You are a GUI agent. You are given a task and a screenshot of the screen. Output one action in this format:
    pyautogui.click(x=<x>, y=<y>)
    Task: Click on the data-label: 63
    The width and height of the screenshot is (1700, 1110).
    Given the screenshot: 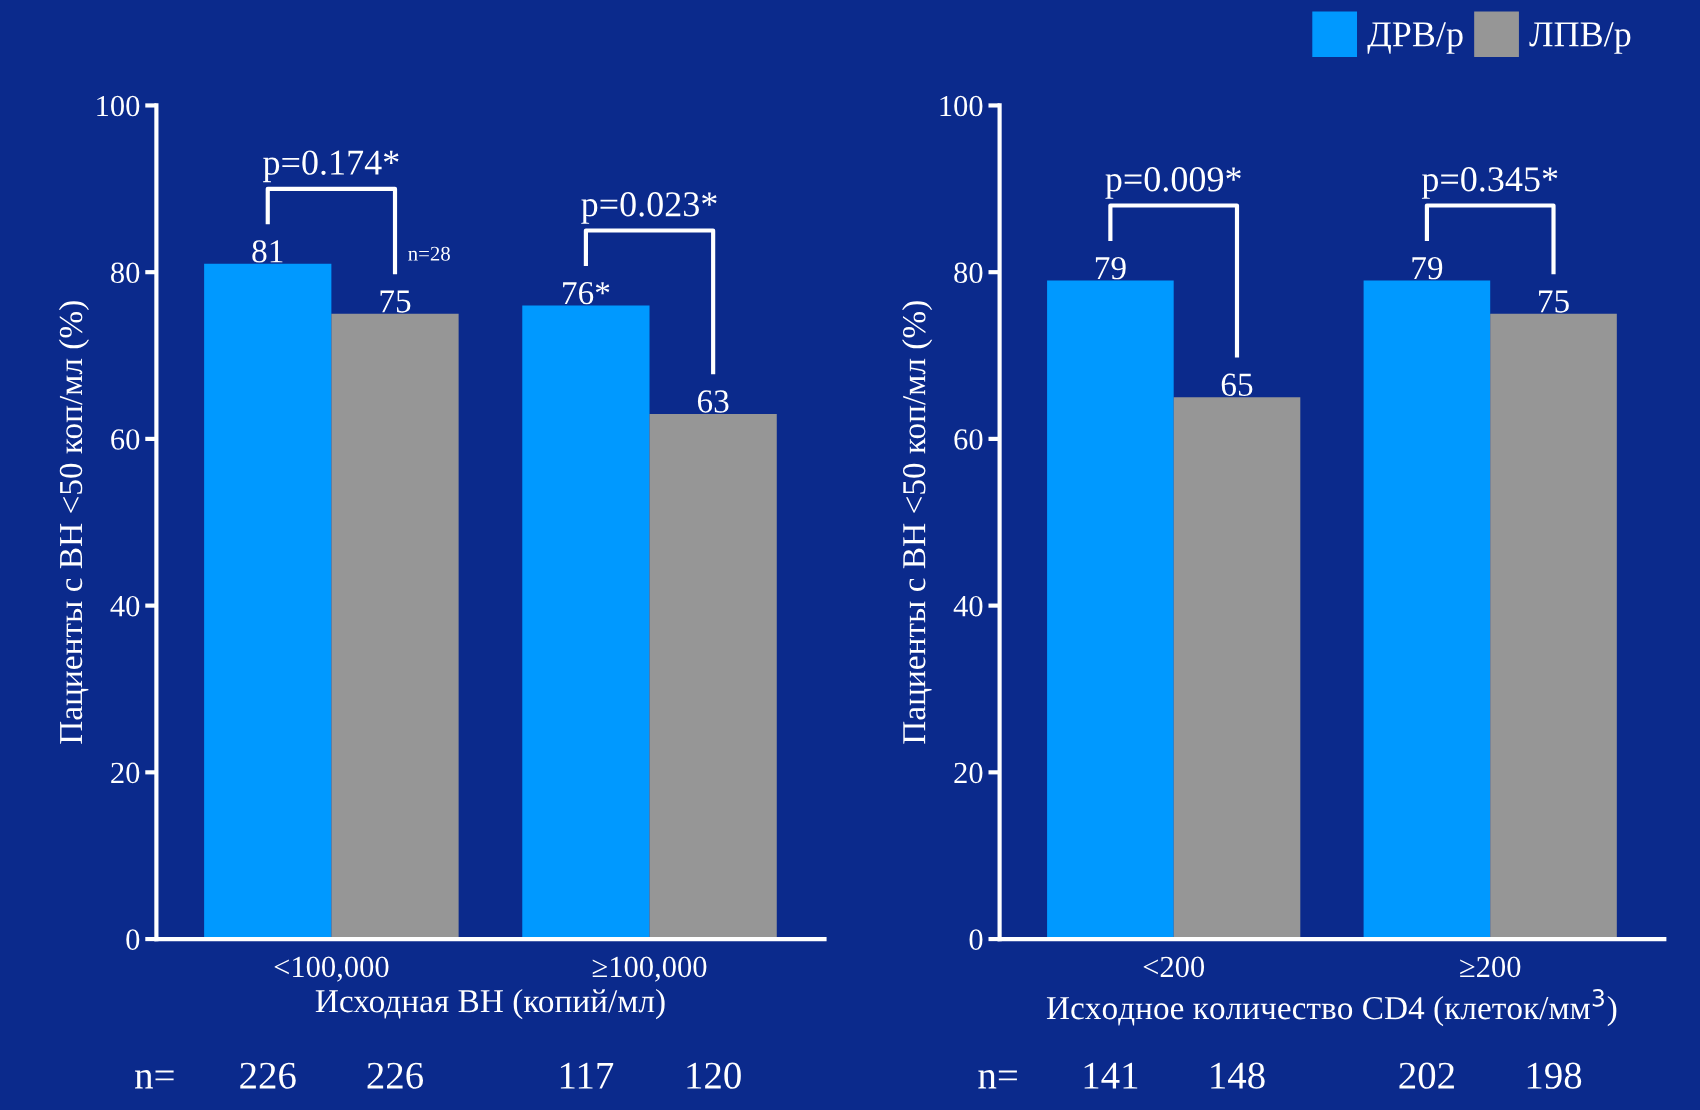 What is the action you would take?
    pyautogui.click(x=713, y=401)
    